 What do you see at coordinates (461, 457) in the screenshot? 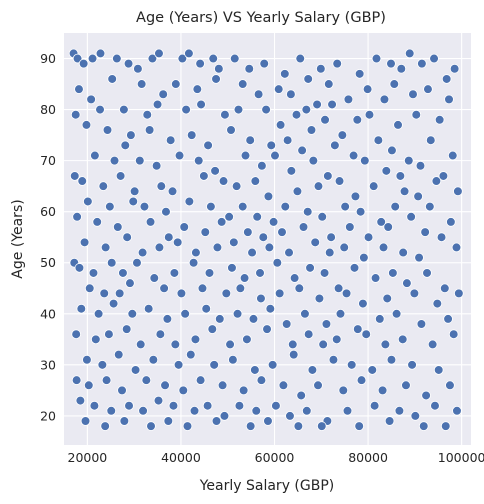
I see `x-tick-label: 100000` at bounding box center [461, 457].